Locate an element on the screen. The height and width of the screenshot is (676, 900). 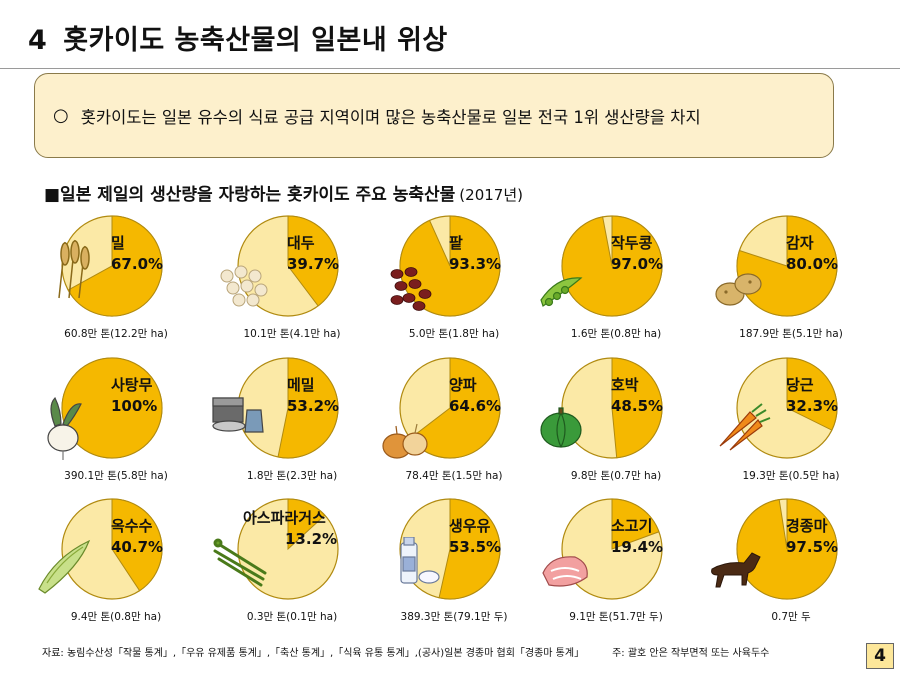
crop-name: 감자 is located at coordinates (800, 243).